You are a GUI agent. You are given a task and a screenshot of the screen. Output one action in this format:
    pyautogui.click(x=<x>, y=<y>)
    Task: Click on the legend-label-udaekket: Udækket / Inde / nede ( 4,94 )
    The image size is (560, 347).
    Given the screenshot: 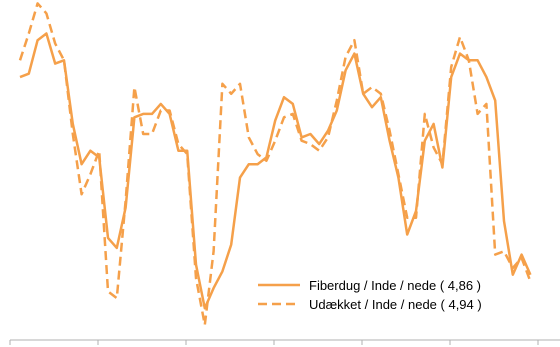 What is the action you would take?
    pyautogui.click(x=395, y=304)
    